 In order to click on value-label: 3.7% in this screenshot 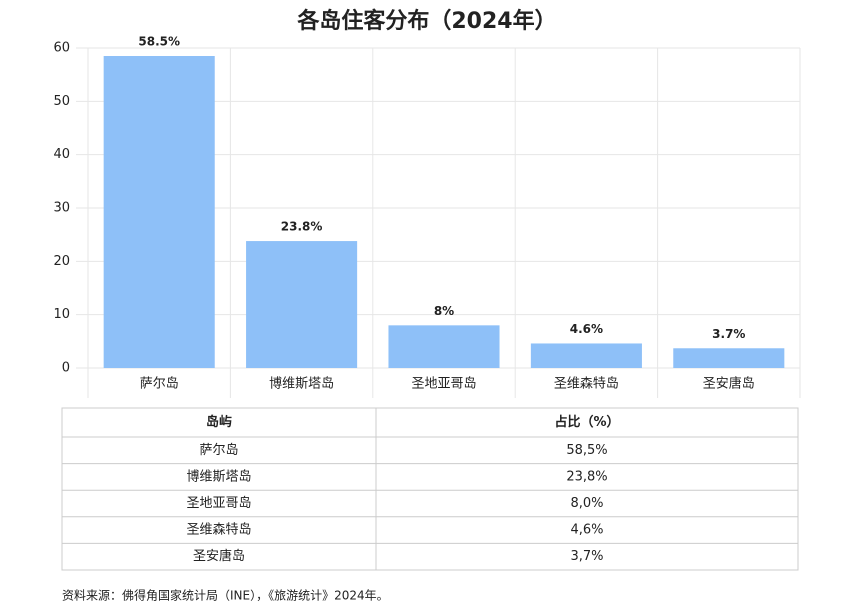, I will do `click(728, 334)`.